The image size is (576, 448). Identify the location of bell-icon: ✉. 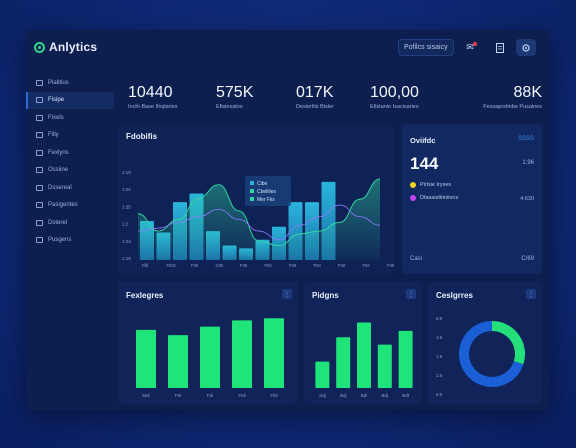
(470, 47).